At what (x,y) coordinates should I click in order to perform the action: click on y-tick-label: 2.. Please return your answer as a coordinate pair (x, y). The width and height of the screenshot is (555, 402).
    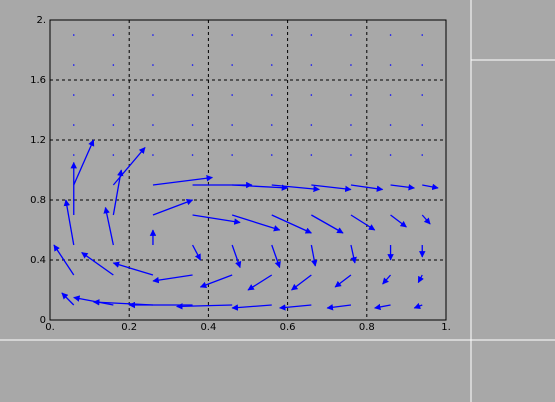
    Looking at the image, I should click on (41, 20).